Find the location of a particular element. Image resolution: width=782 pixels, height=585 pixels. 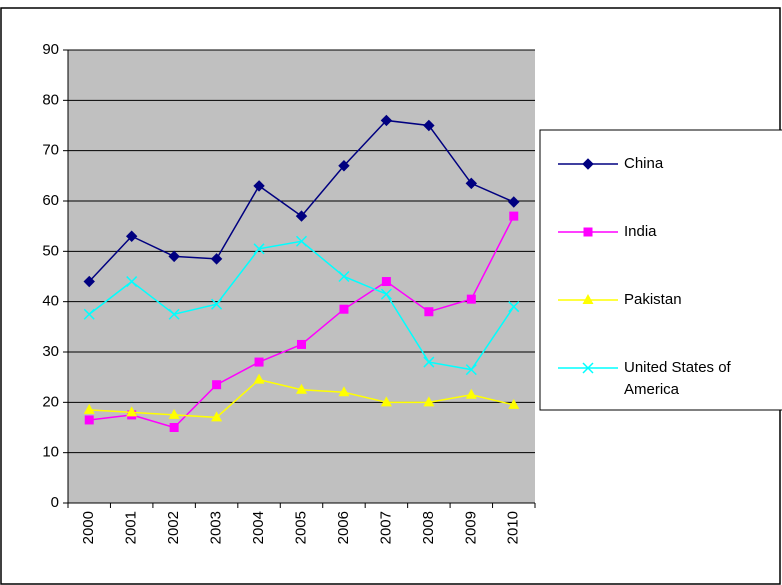

x-tick-label: 2008 is located at coordinates (428, 527).